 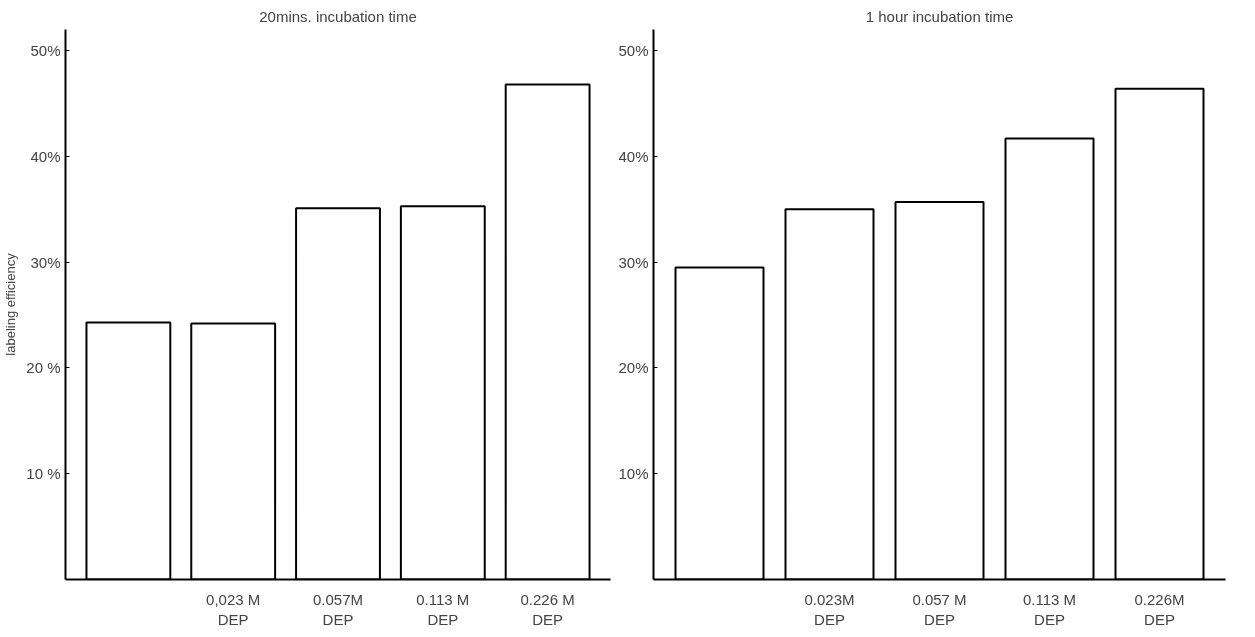 I want to click on x-tick-label: 0.057M DEP, so click(x=338, y=609).